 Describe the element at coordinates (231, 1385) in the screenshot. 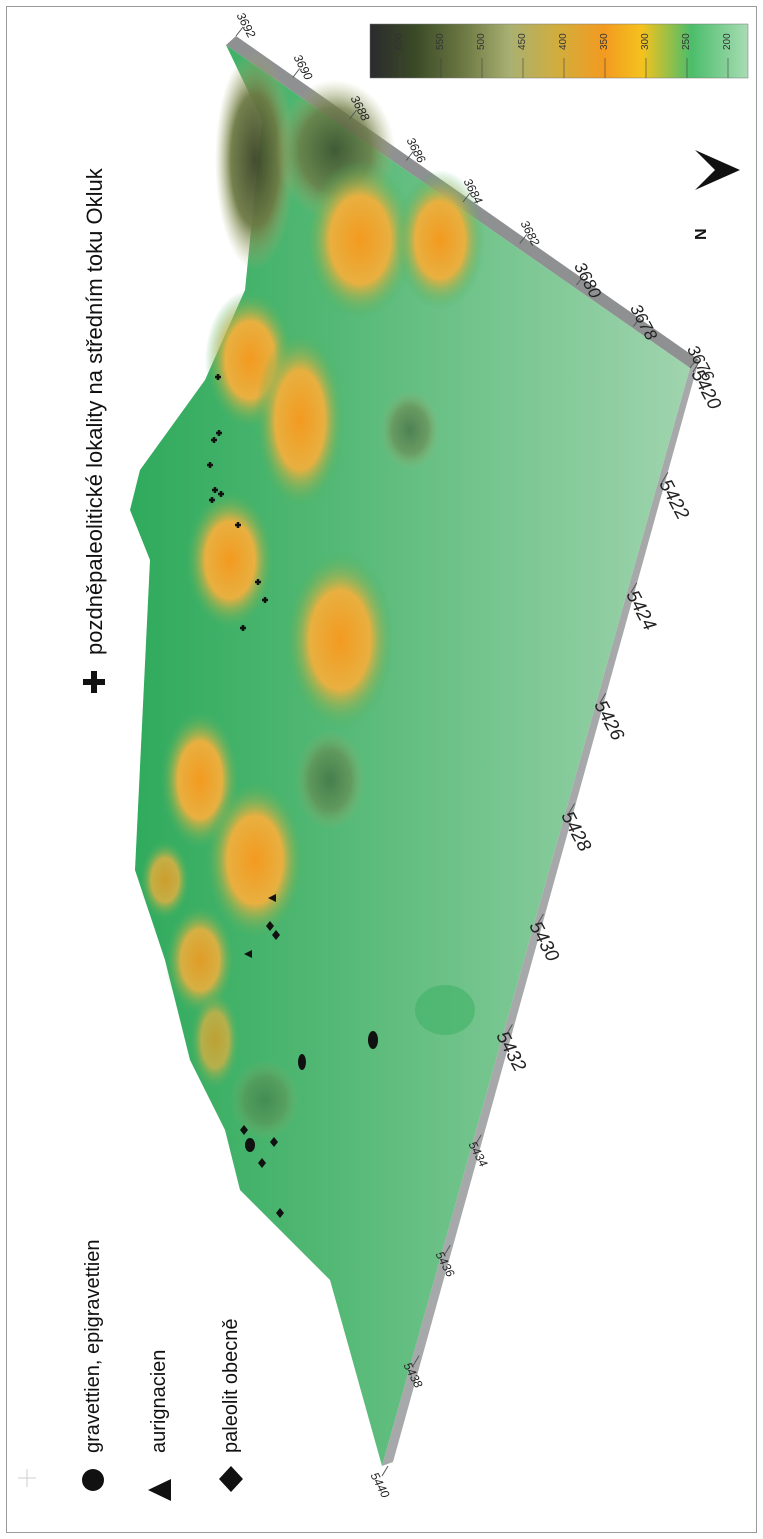

I see `legend-item-paleolit: paleolit obecně` at that location.